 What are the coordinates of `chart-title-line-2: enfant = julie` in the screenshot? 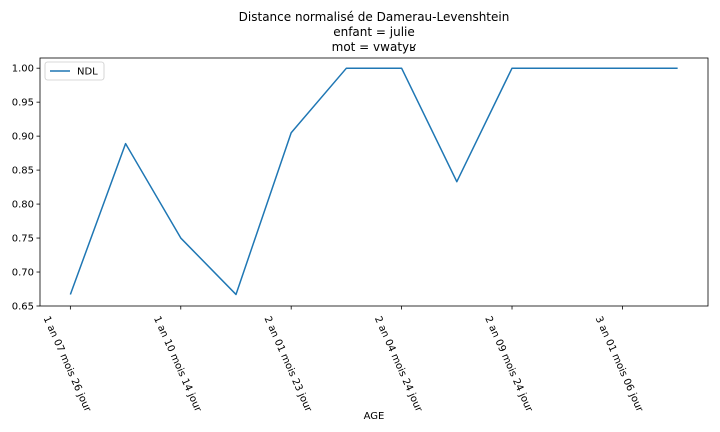 It's located at (374, 32).